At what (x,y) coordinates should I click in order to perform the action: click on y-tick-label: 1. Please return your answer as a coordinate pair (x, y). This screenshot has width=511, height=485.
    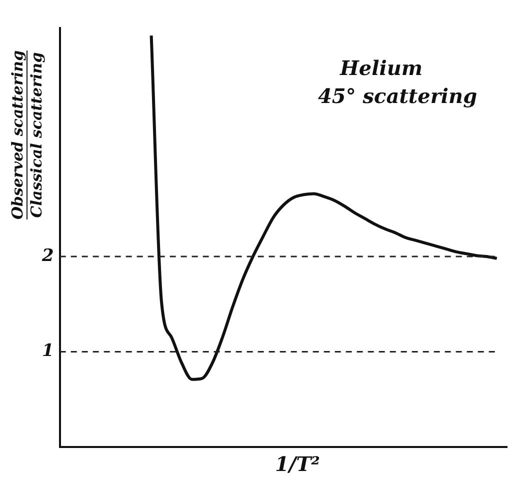
    Looking at the image, I should click on (48, 351).